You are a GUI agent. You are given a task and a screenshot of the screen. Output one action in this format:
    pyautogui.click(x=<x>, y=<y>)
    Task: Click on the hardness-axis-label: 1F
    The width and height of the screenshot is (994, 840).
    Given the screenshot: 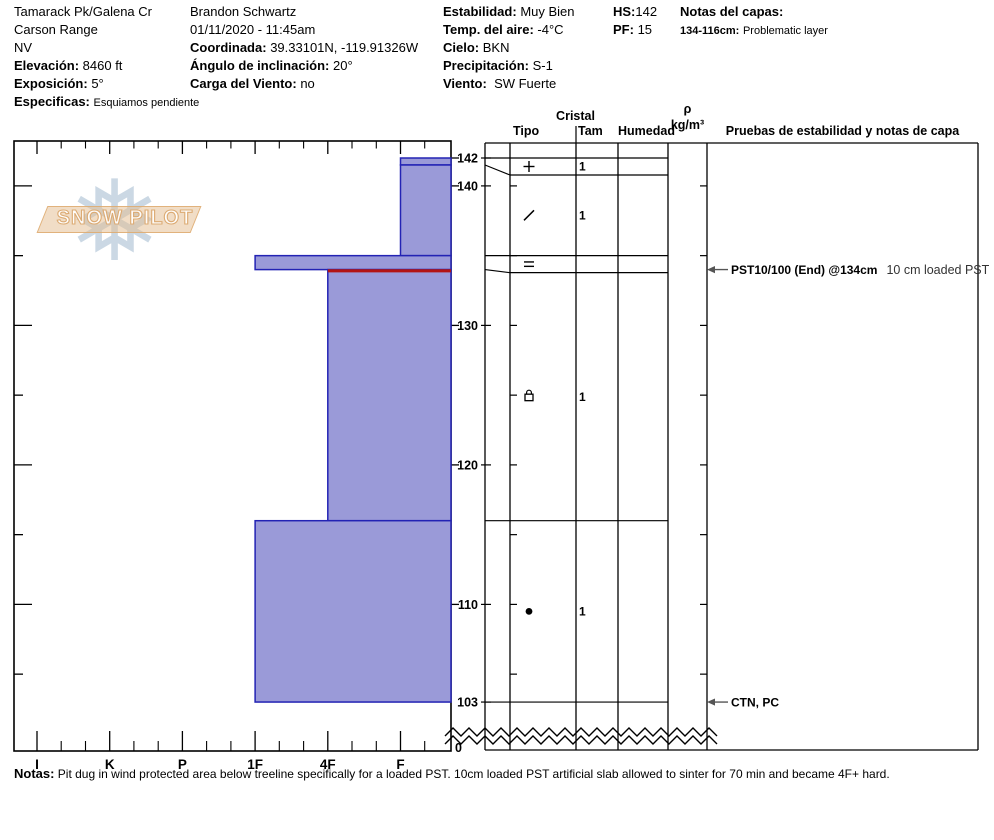 What is the action you would take?
    pyautogui.click(x=255, y=764)
    